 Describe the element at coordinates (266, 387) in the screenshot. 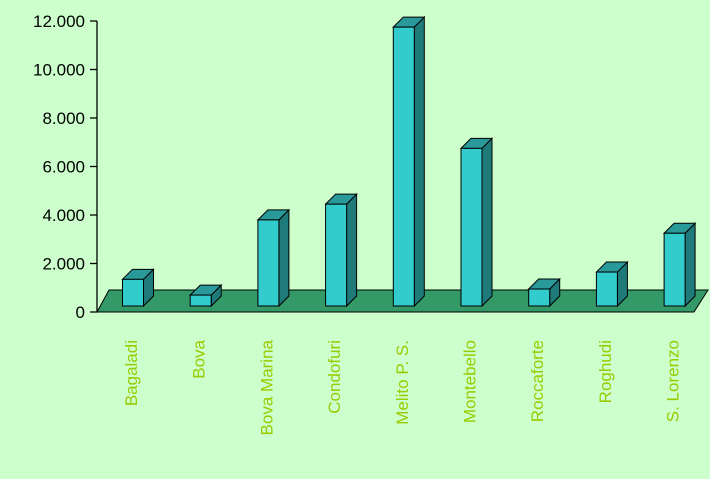

I see `x-tick-label: Bova Marina` at that location.